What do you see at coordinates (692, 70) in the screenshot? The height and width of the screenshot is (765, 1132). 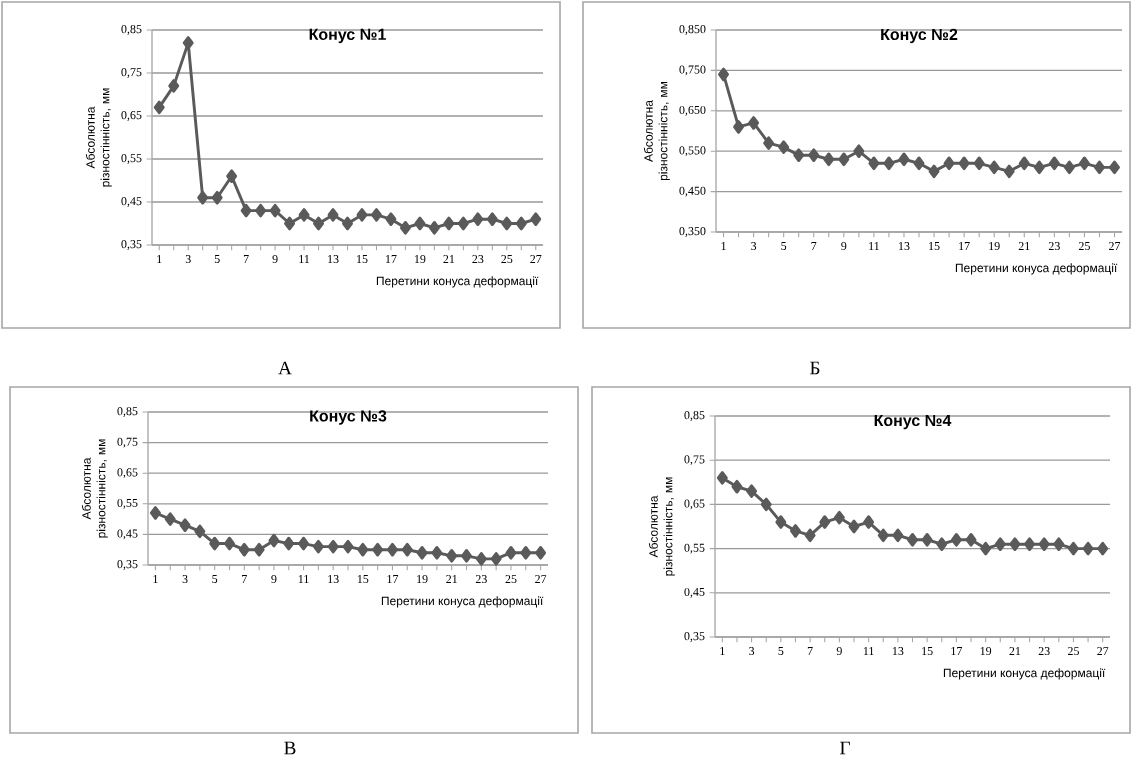 I see `y-tick-label: 0,750` at bounding box center [692, 70].